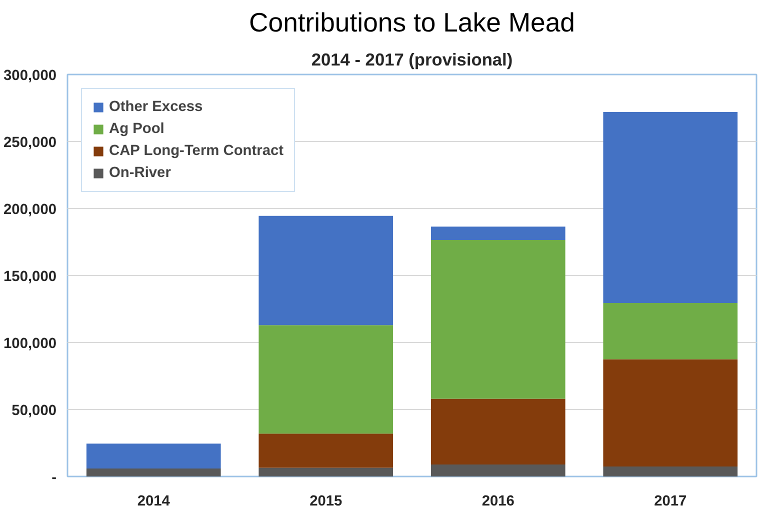  Describe the element at coordinates (30, 344) in the screenshot. I see `y-tick-label: 100,000` at that location.